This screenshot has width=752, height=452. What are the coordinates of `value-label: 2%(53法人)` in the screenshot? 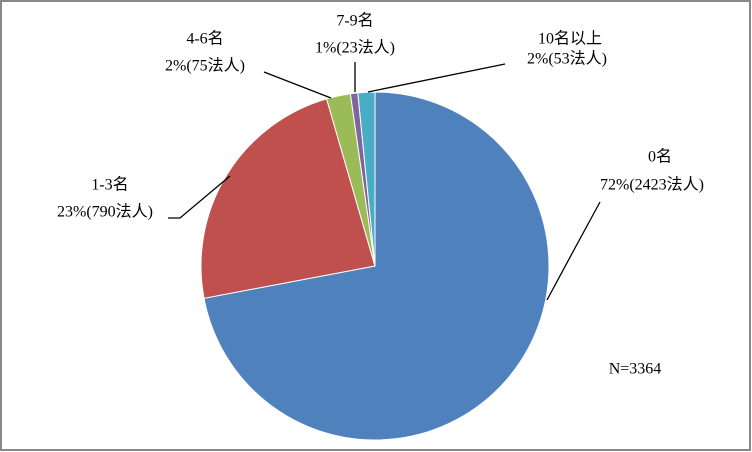 It's located at (567, 59).